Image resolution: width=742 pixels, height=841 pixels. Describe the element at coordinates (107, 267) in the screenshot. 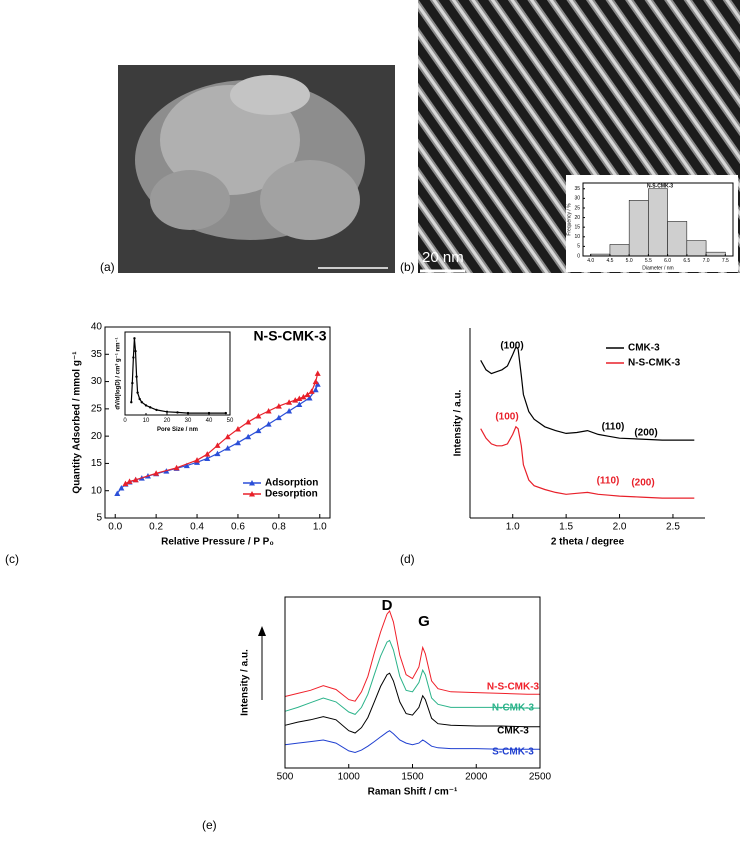

I see `panel-label: (a)` at that location.